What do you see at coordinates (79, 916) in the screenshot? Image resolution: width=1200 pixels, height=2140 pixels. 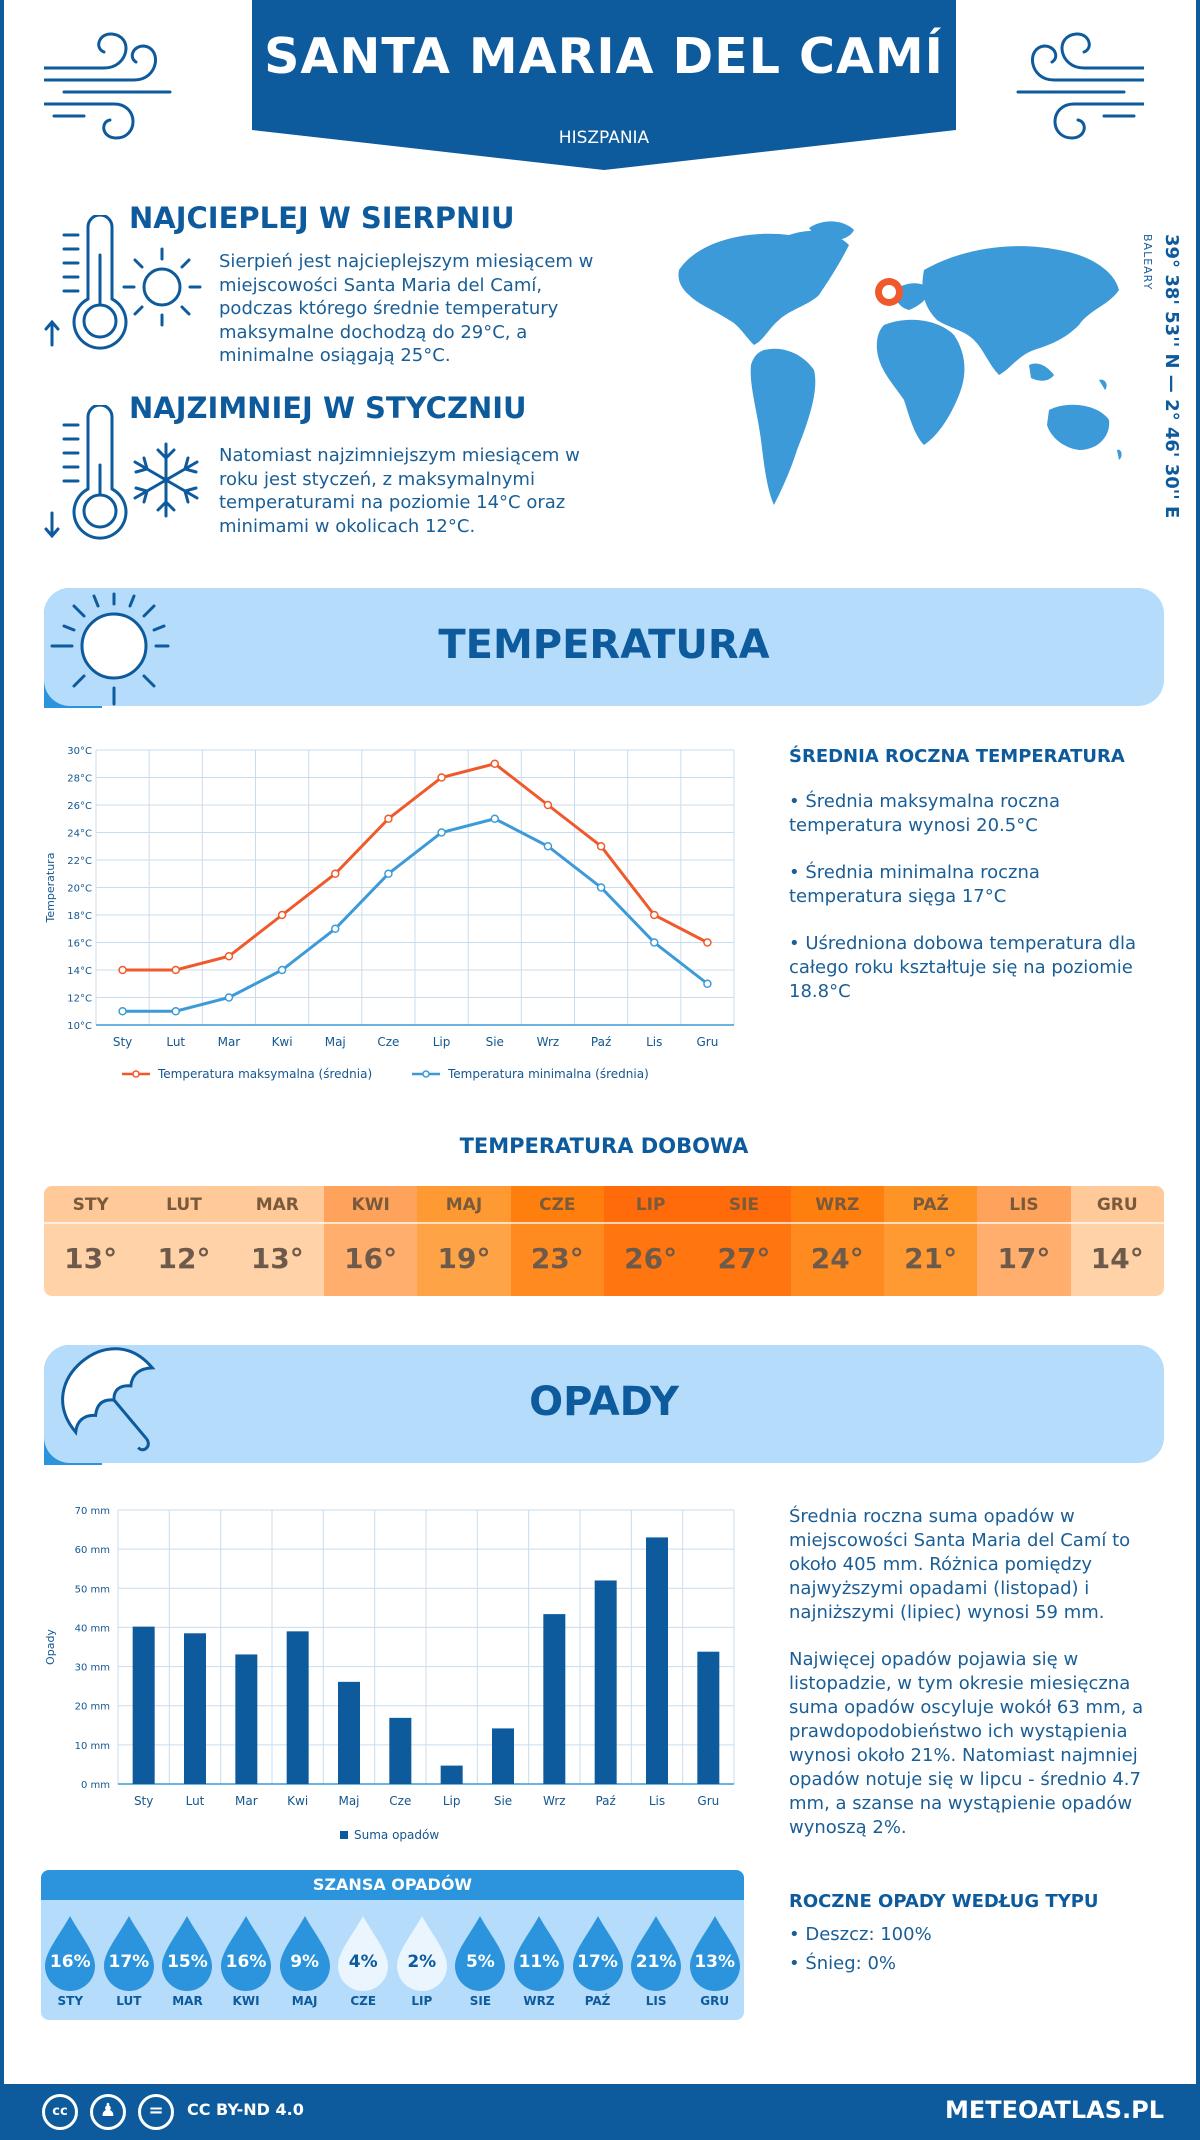 I see `y-tick-label: 18°C` at bounding box center [79, 916].